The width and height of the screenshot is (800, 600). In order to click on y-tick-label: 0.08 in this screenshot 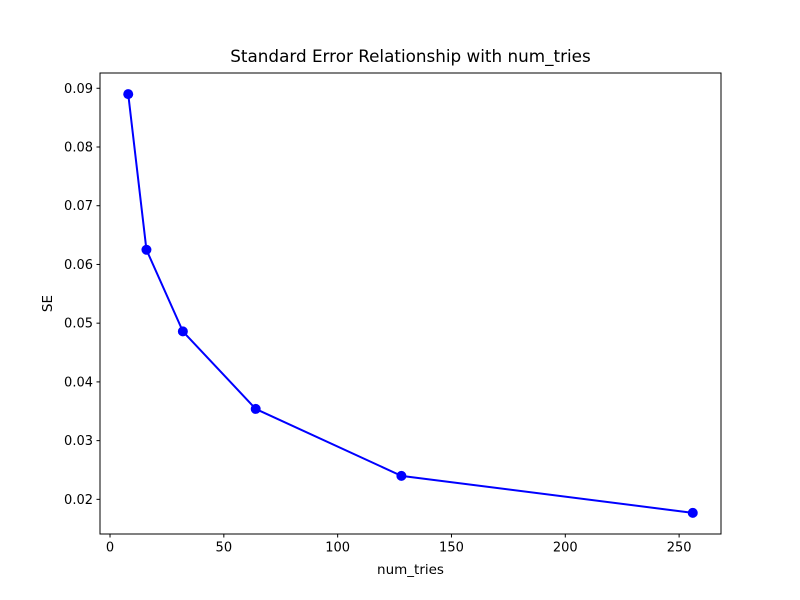, I will do `click(78, 147)`.